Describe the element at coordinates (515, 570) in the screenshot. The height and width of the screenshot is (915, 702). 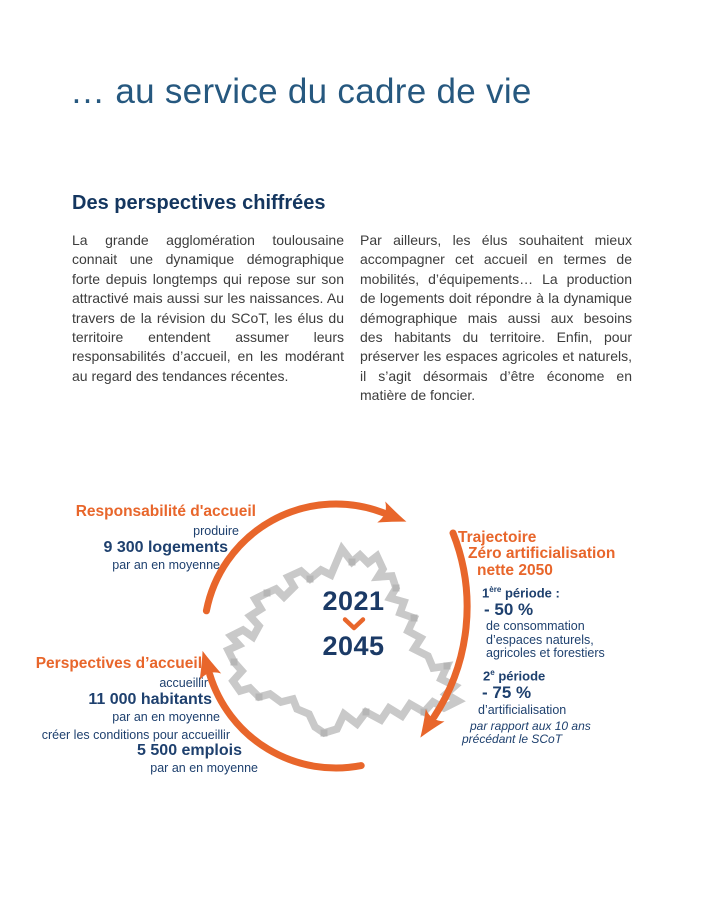
I see `trajectoire-title-line3: nette 2050` at that location.